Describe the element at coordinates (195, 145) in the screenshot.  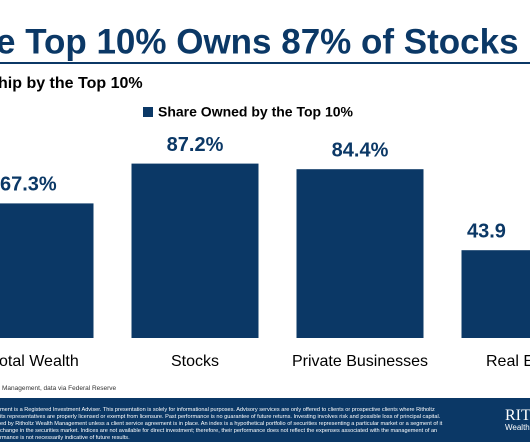
I see `value-label: 87.2%` at that location.